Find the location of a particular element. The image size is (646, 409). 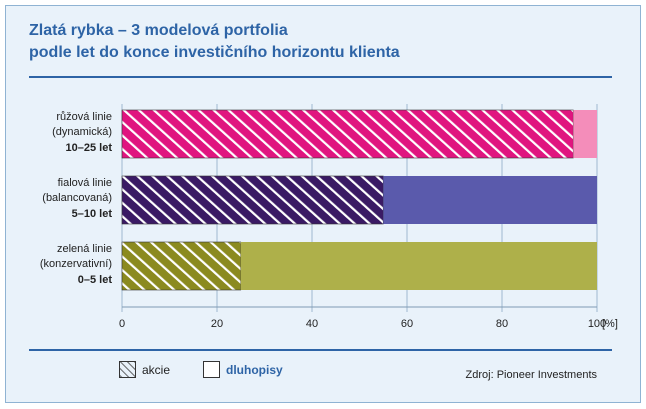

x-tick-label: 100 is located at coordinates (597, 324).